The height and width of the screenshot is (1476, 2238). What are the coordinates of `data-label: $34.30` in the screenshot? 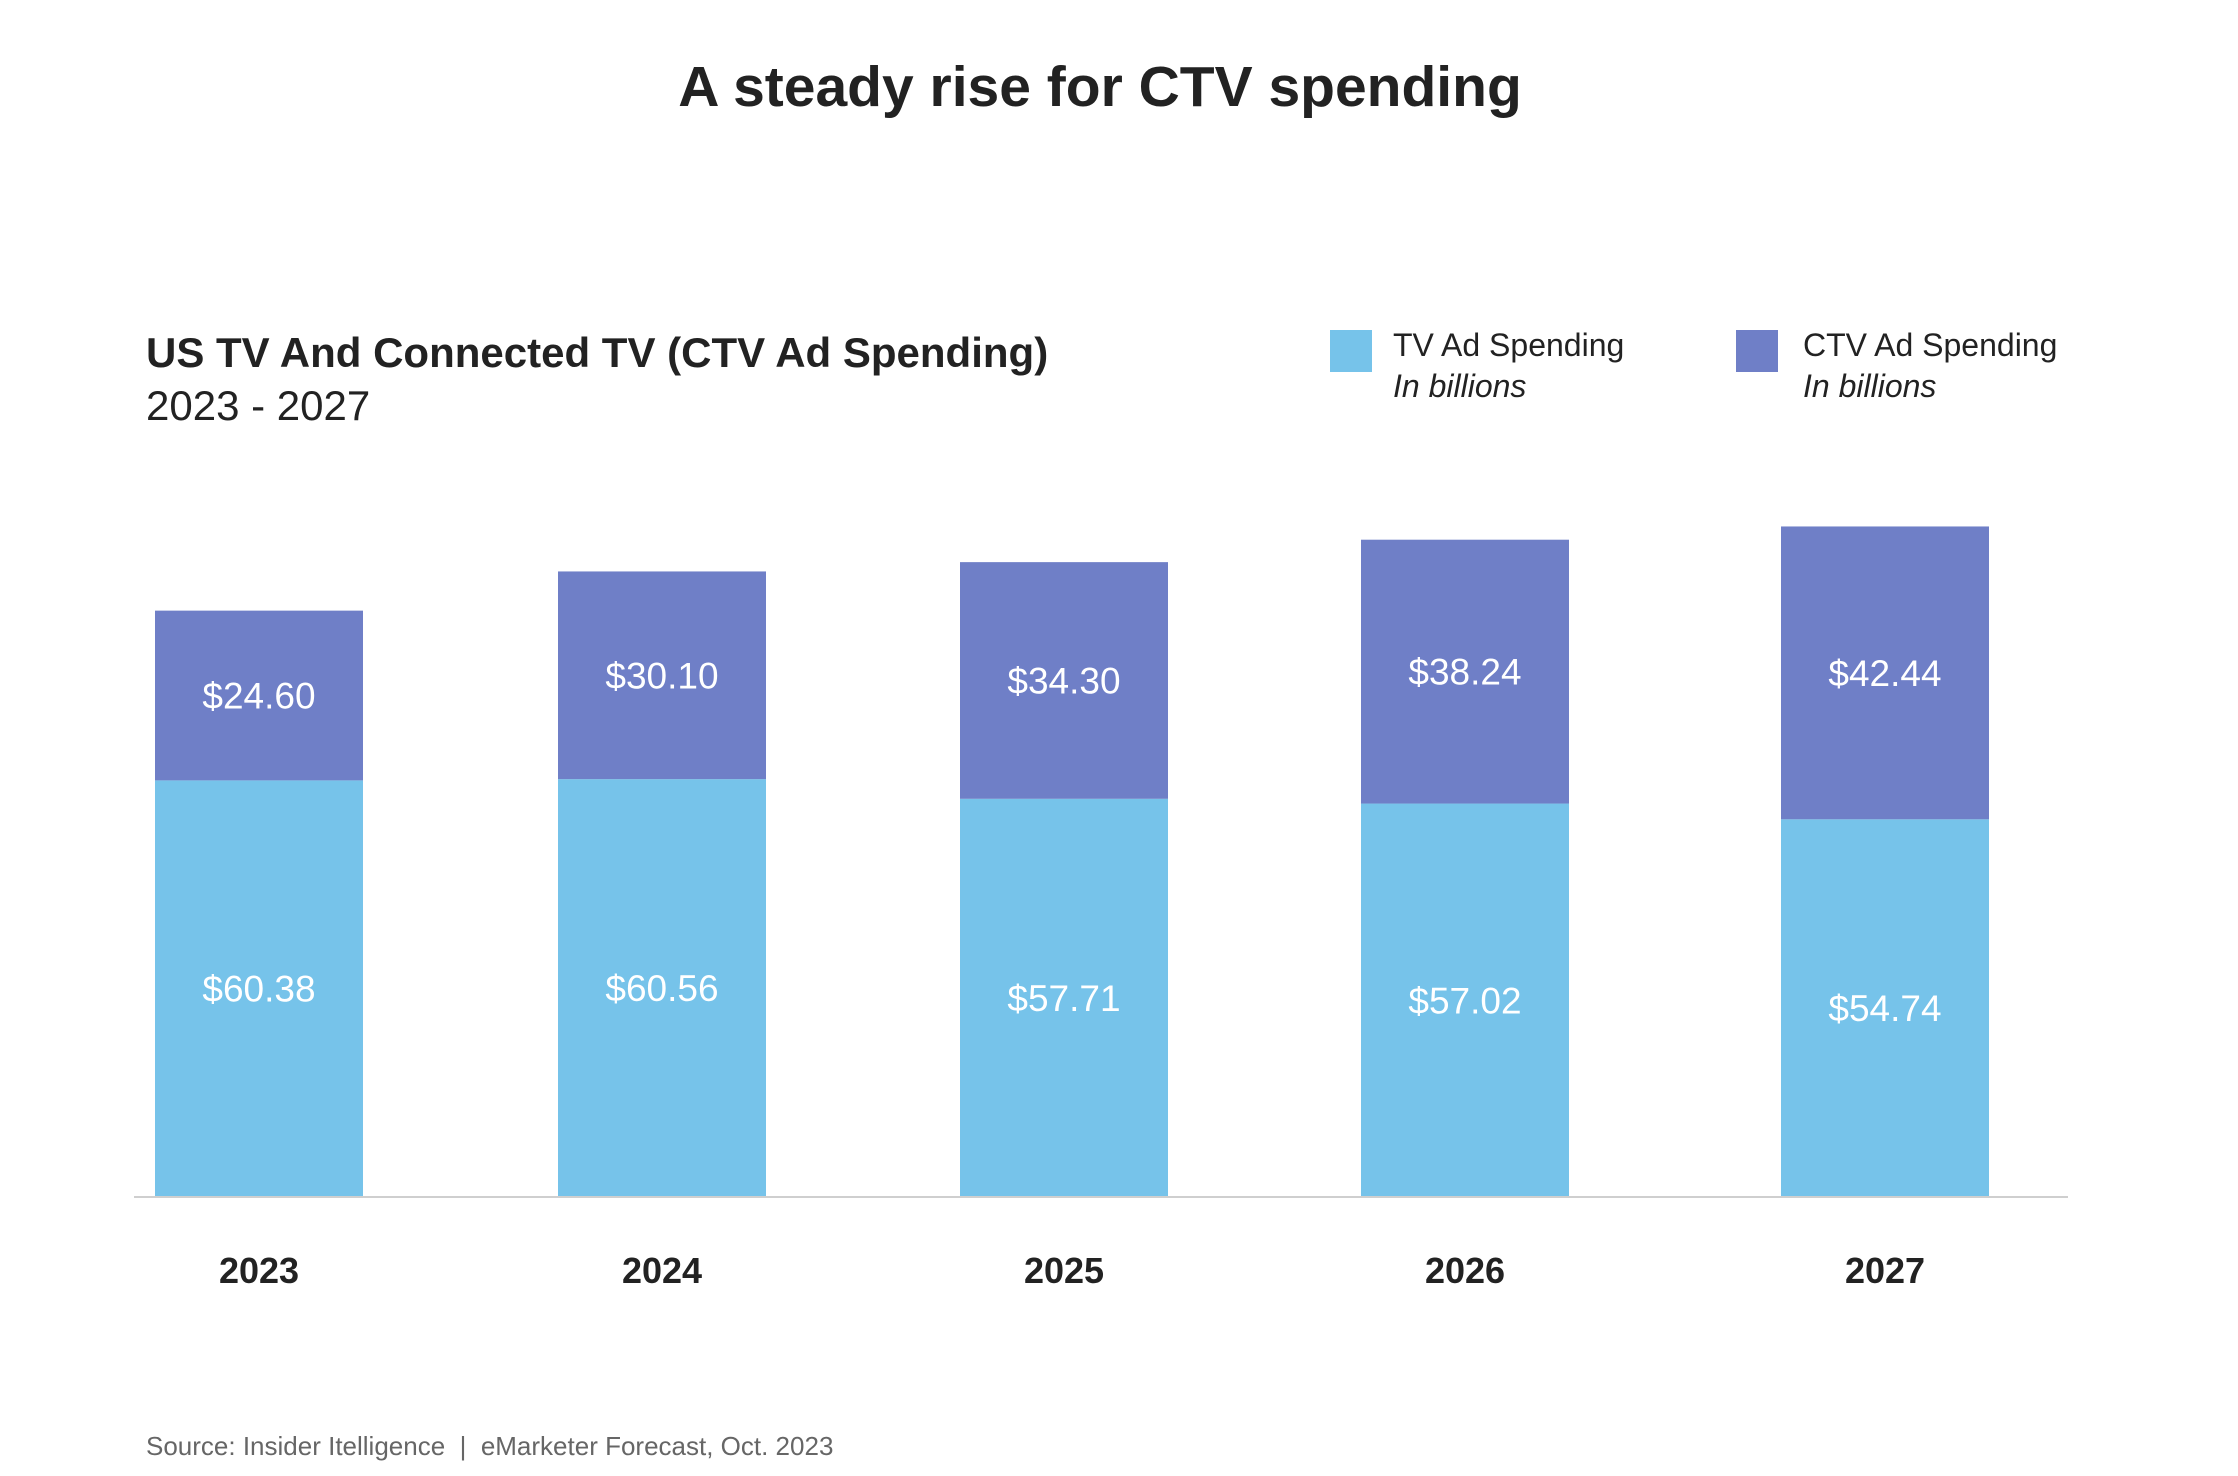 It's located at (1063, 680).